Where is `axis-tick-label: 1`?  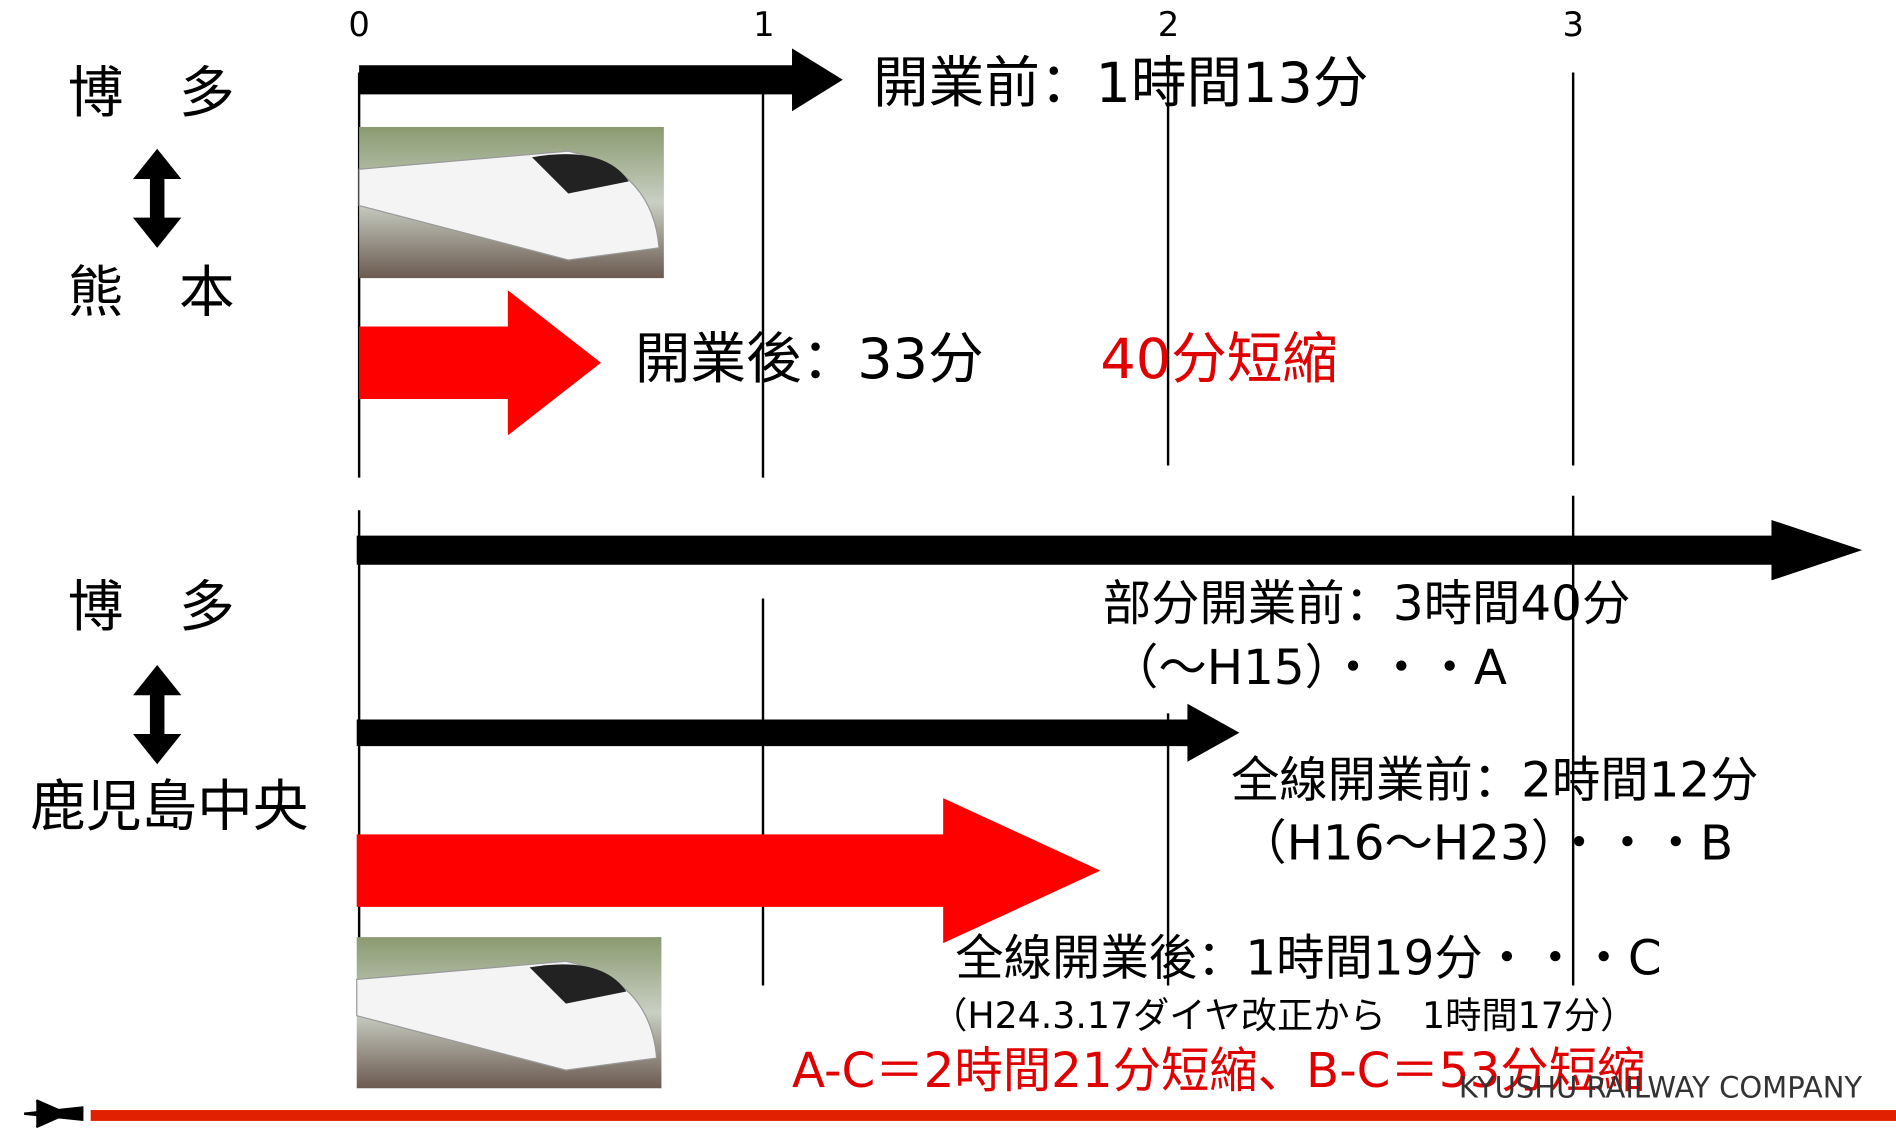 axis-tick-label: 1 is located at coordinates (764, 24).